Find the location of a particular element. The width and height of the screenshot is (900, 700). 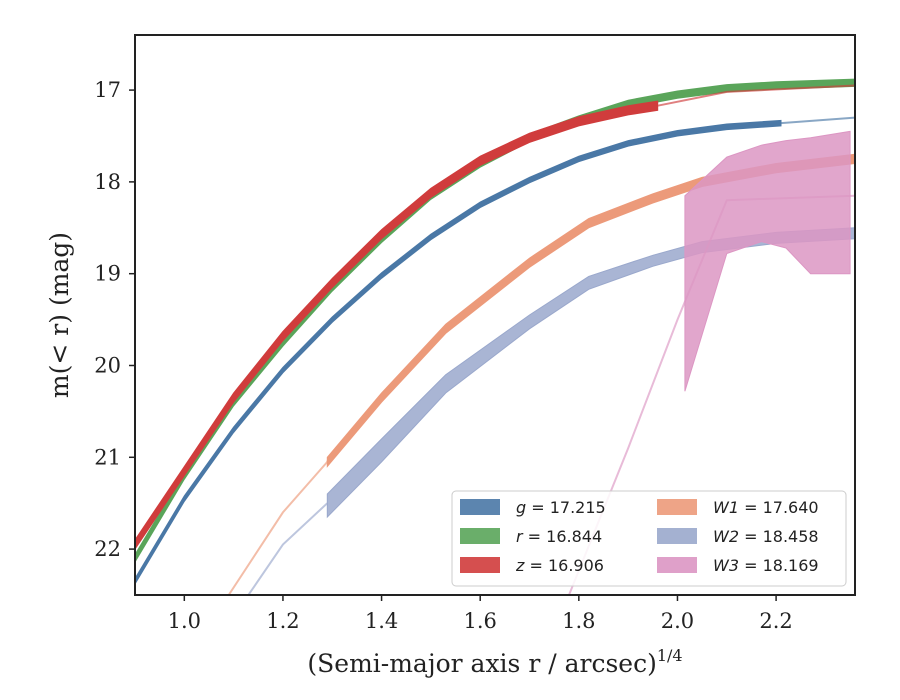

legend-band-w3: W3 is located at coordinates (726, 565).